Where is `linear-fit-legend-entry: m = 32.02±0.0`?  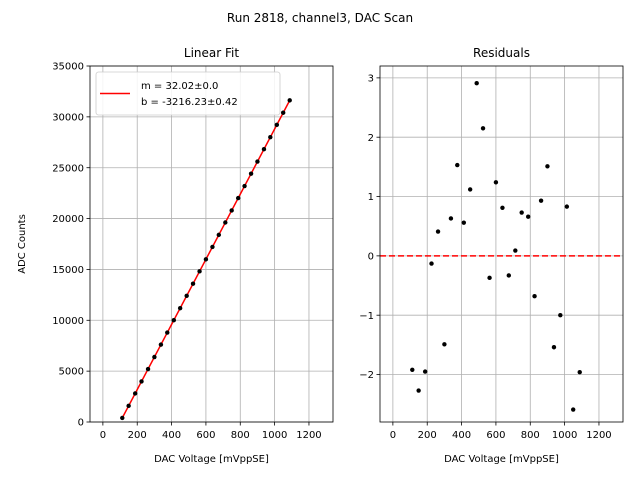 linear-fit-legend-entry: m = 32.02±0.0 is located at coordinates (179, 86).